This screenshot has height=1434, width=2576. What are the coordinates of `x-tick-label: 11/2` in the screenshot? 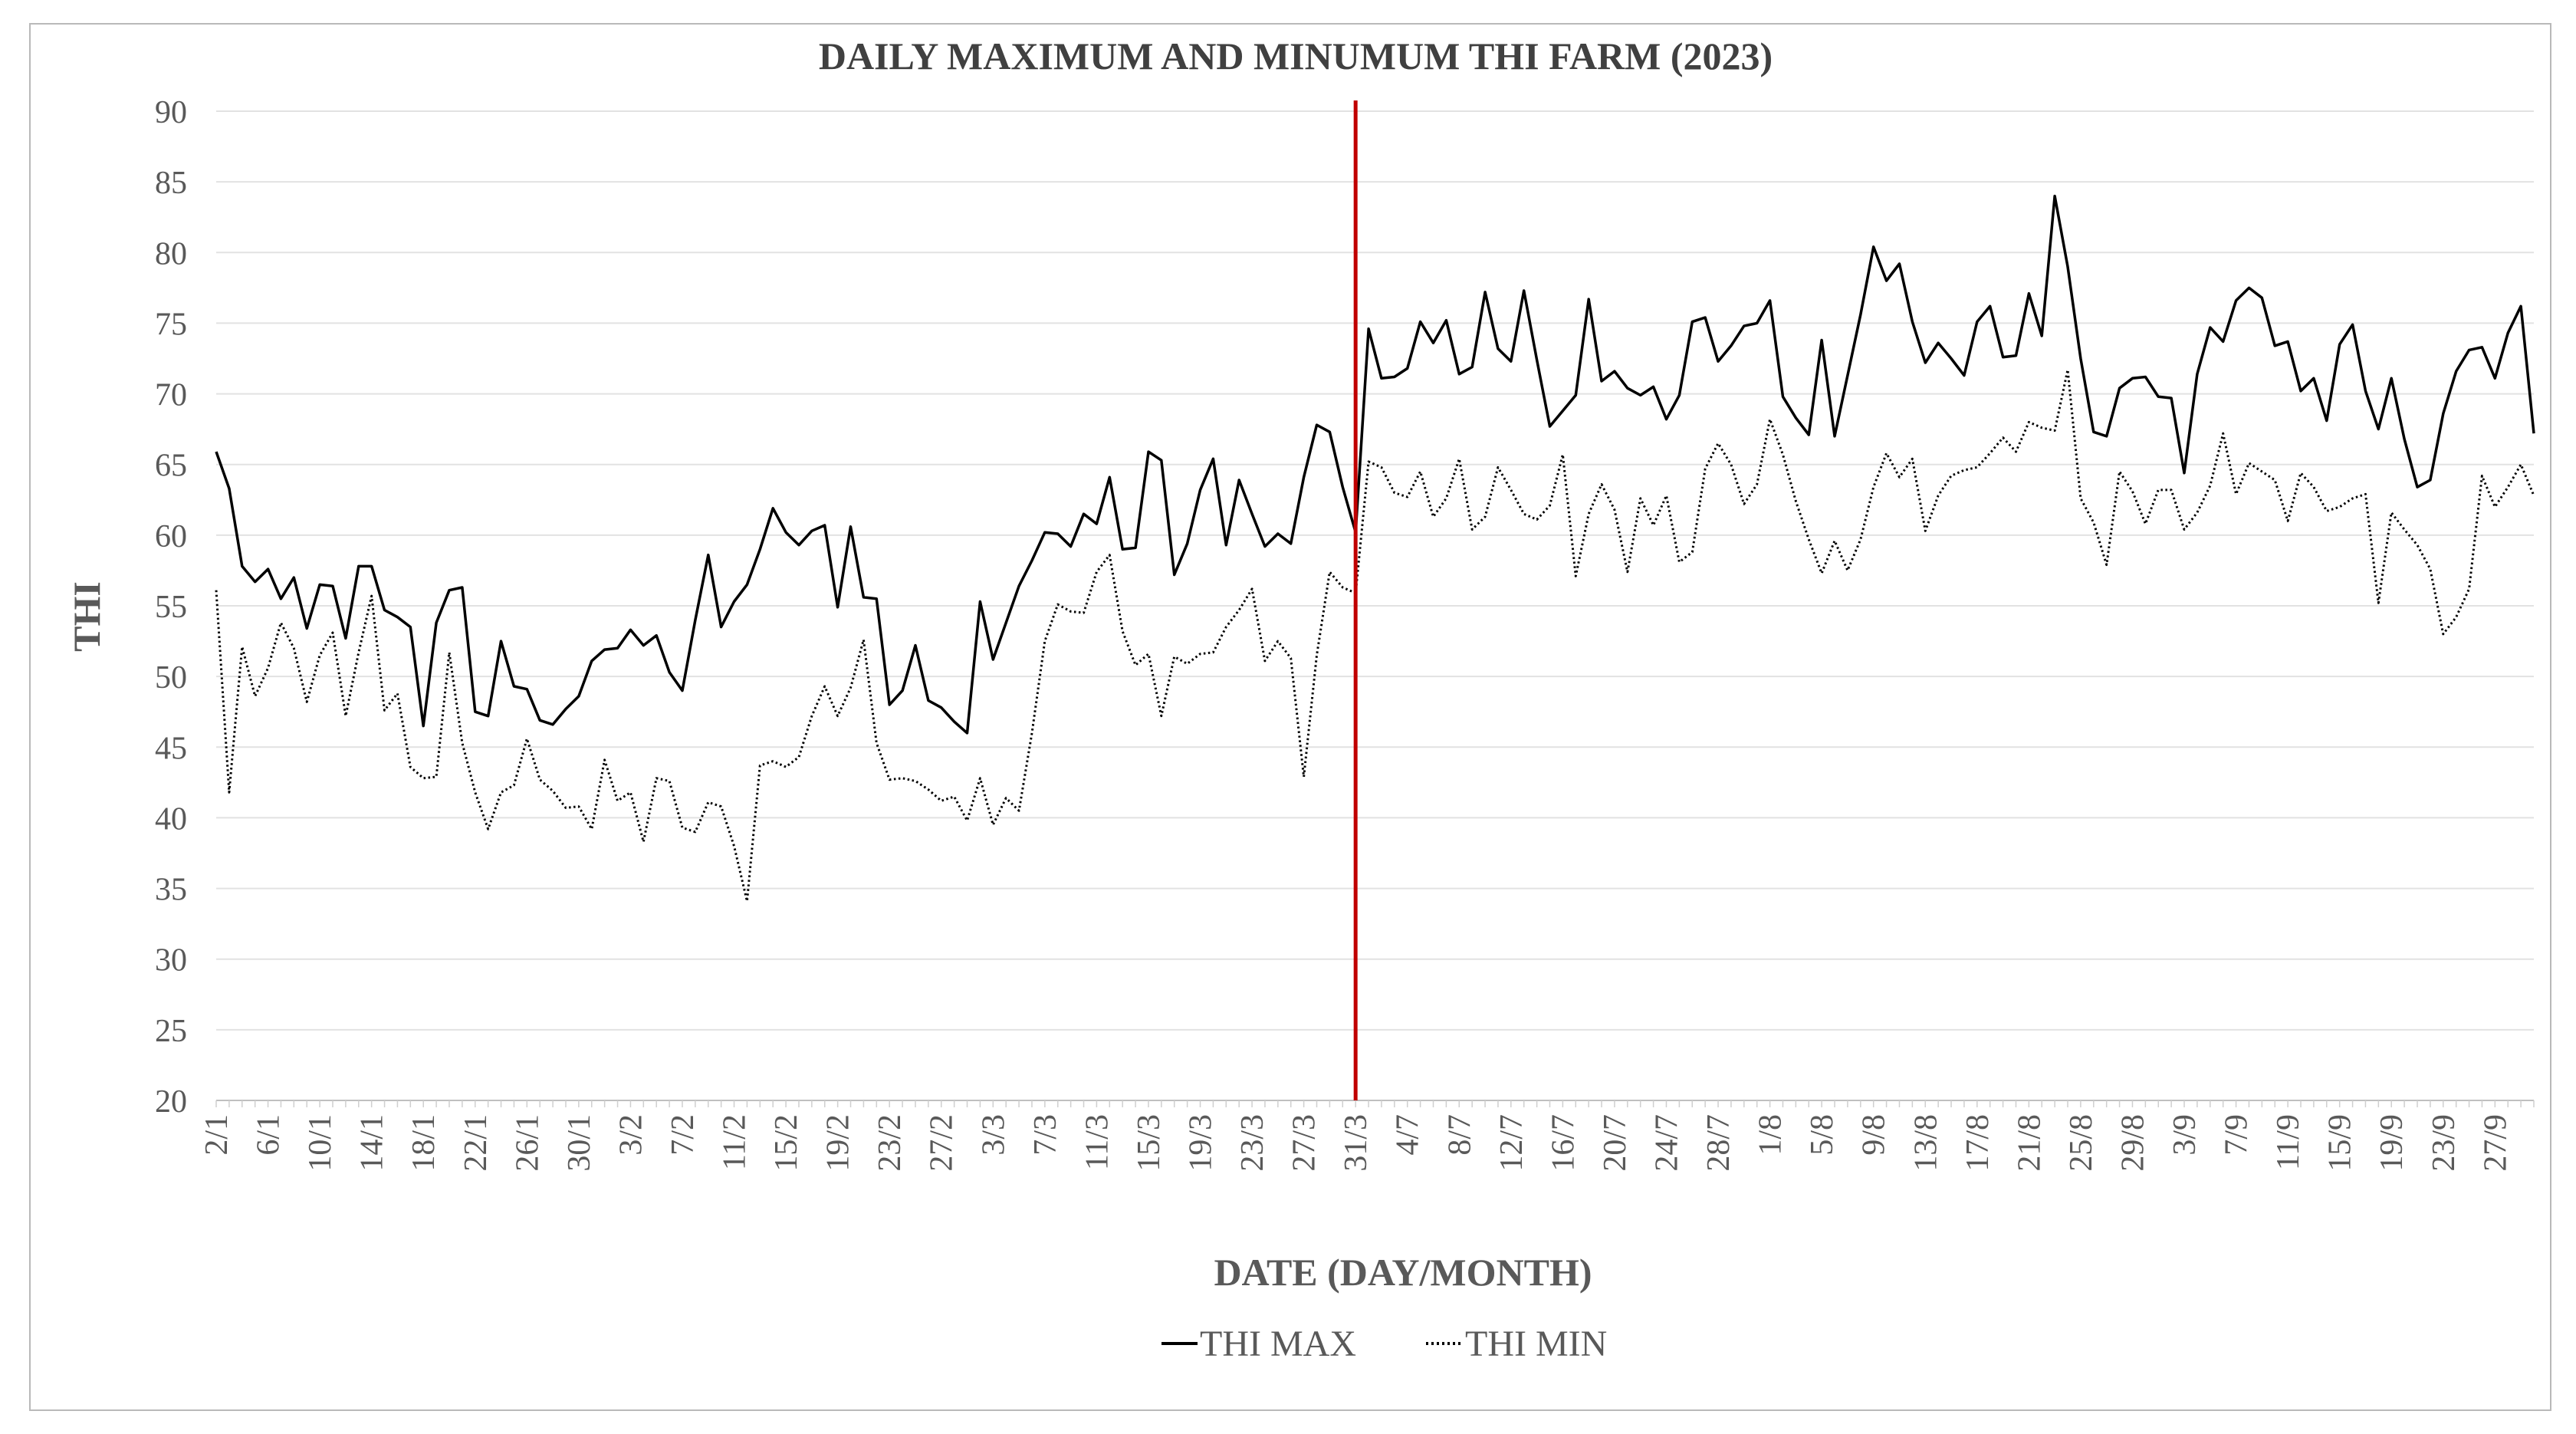 It's located at (735, 1142).